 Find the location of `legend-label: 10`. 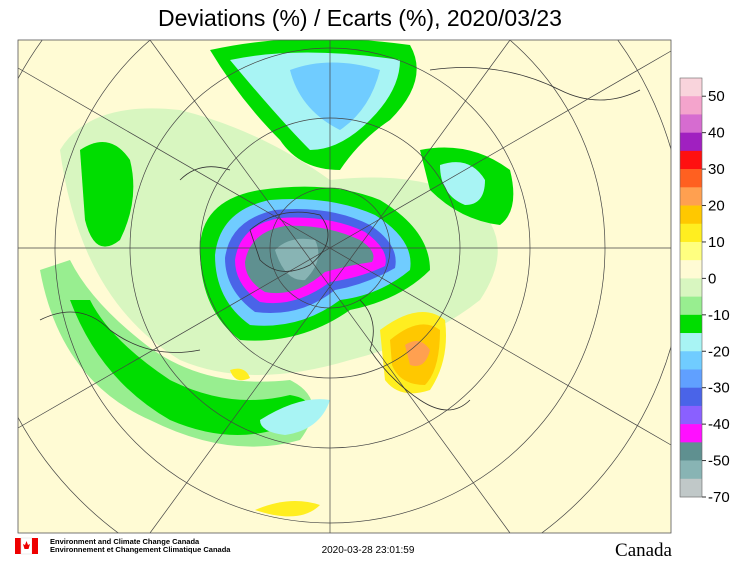

legend-label: 10 is located at coordinates (716, 242).